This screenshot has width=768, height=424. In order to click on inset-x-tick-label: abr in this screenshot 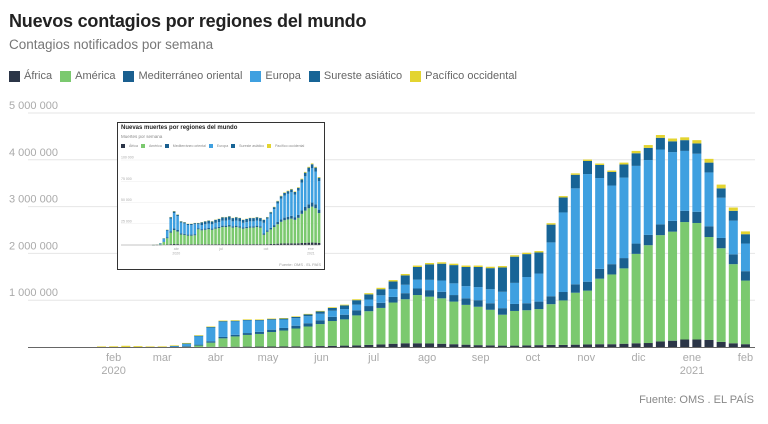, I will do `click(177, 249)`.